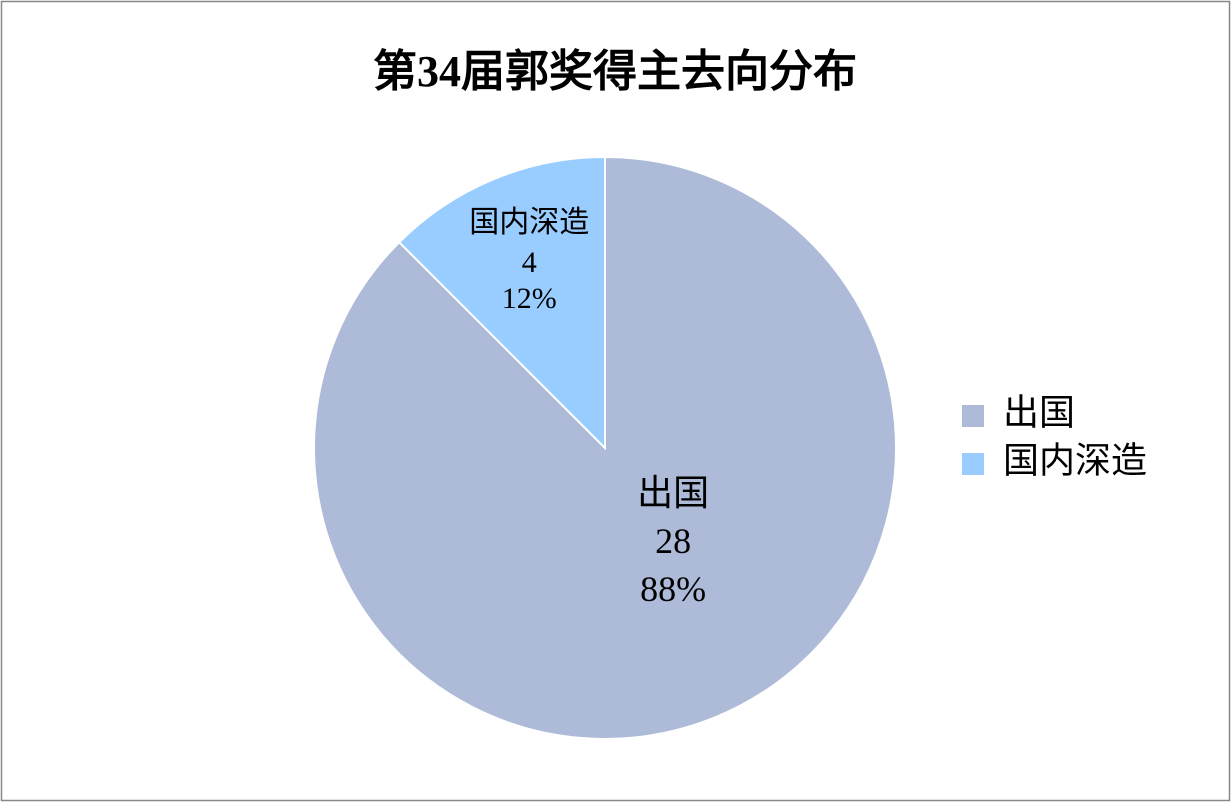 Image resolution: width=1231 pixels, height=802 pixels. What do you see at coordinates (615, 71) in the screenshot?
I see `chart-title: 第34届郭奖得主去向分布` at bounding box center [615, 71].